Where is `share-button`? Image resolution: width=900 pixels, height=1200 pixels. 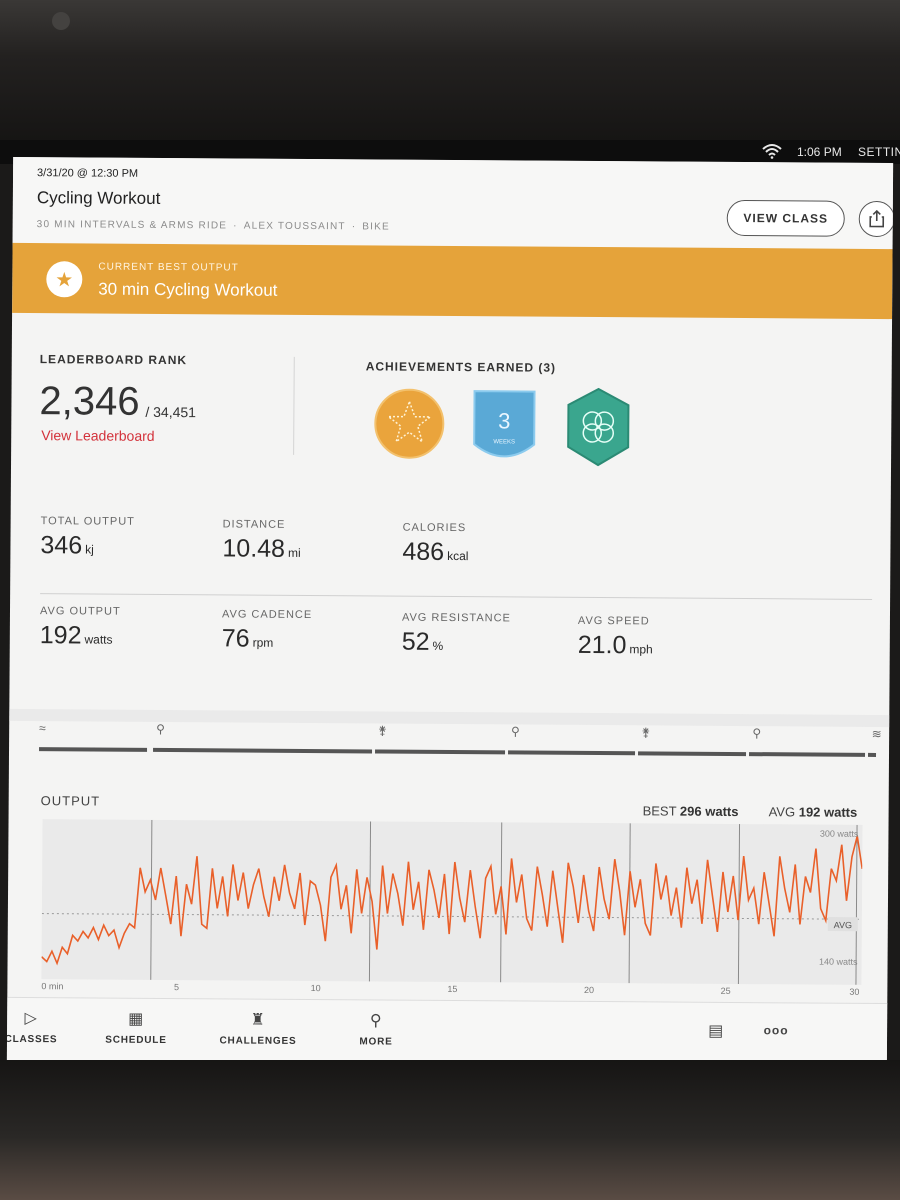
share-button is located at coordinates (876, 219).